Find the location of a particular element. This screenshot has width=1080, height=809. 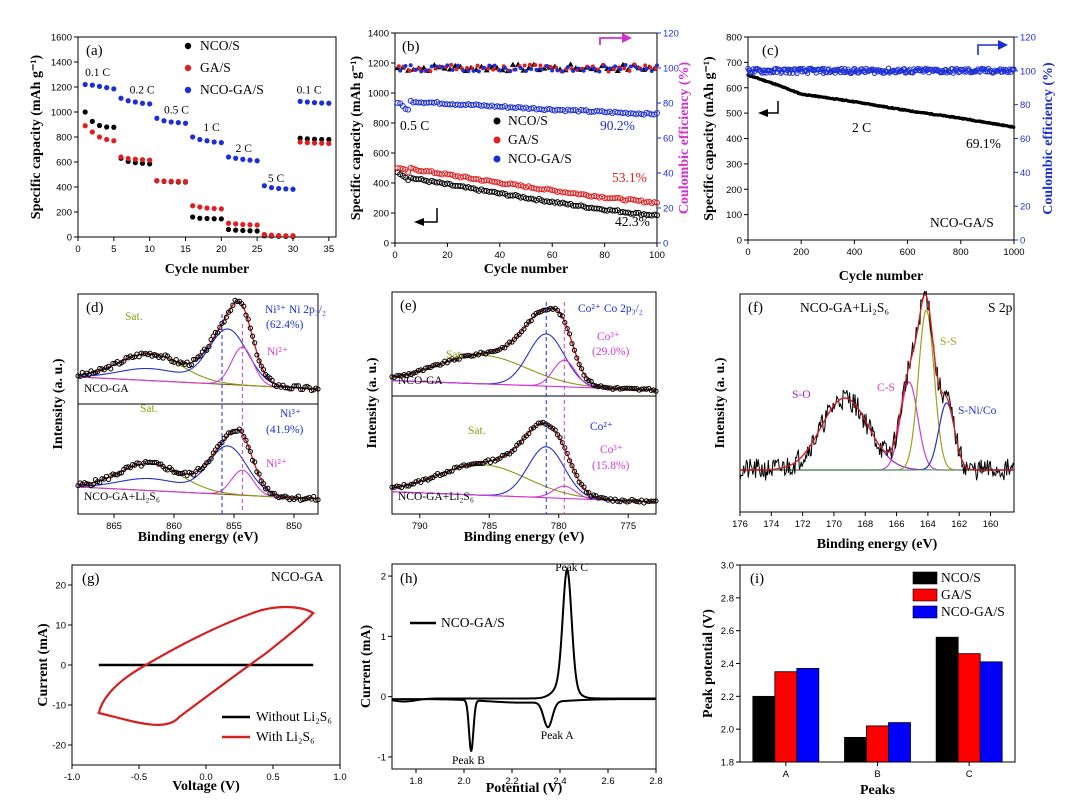

x-axis-title: Cycle number is located at coordinates (881, 276).